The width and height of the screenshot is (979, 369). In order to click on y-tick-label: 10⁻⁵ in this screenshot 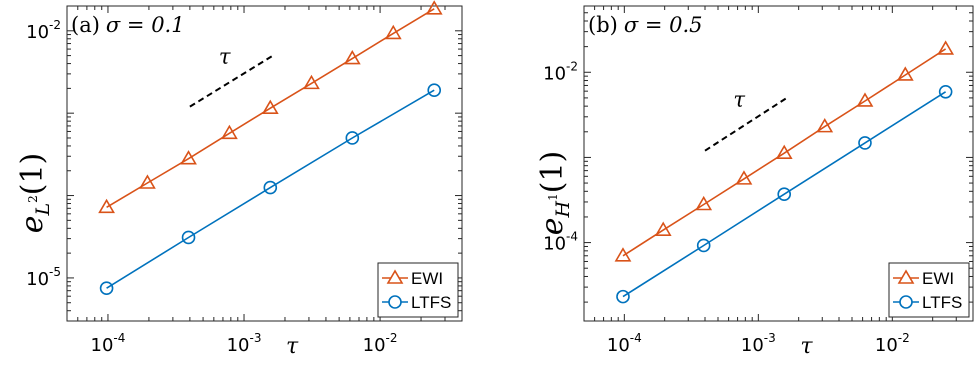, I will do `click(43, 277)`.